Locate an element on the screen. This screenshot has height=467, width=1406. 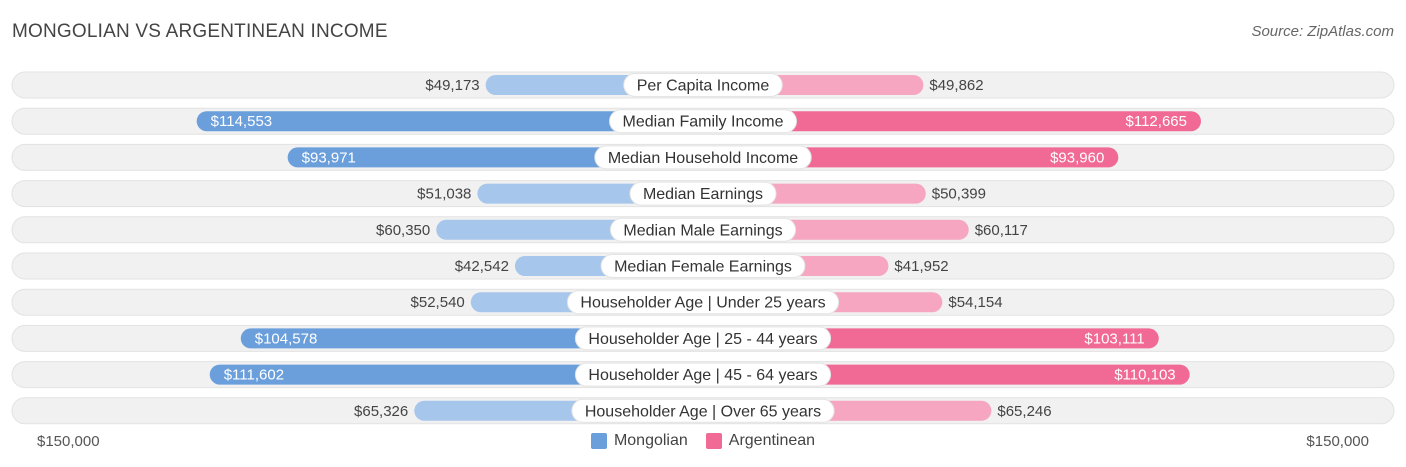
category-label: Householder Age | 25 - 44 years is located at coordinates (702, 339).